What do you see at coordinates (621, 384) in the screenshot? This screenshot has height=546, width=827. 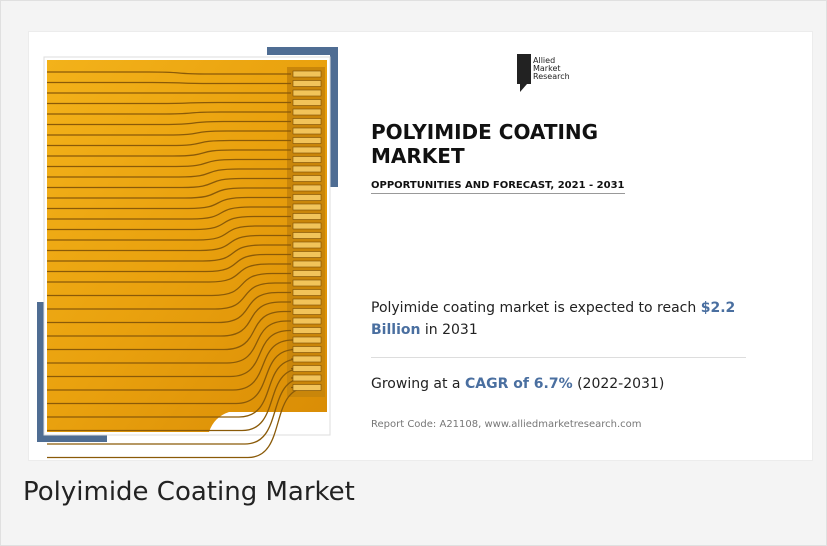 I see `stat-text: (2022-2031)` at bounding box center [621, 384].